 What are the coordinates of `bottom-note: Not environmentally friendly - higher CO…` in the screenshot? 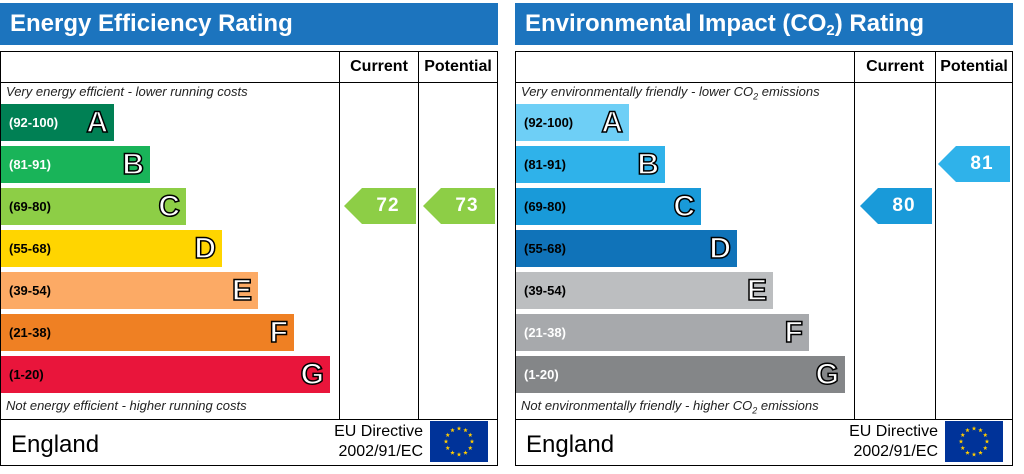 It's located at (670, 407).